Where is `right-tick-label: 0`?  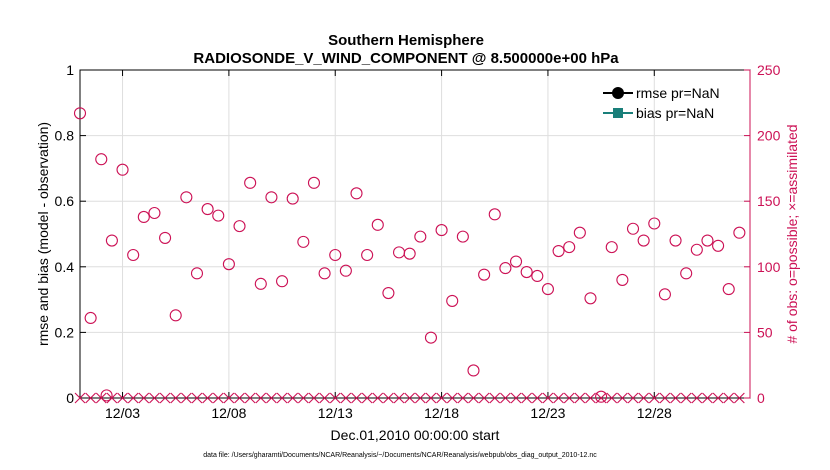 right-tick-label: 0 is located at coordinates (761, 398).